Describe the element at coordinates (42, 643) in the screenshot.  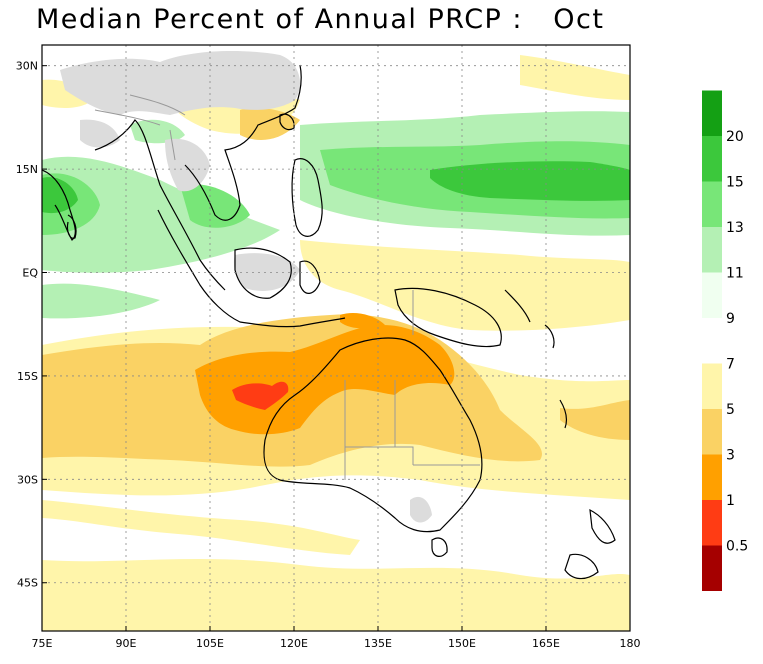
I see `lon-tick-label: 75E` at that location.